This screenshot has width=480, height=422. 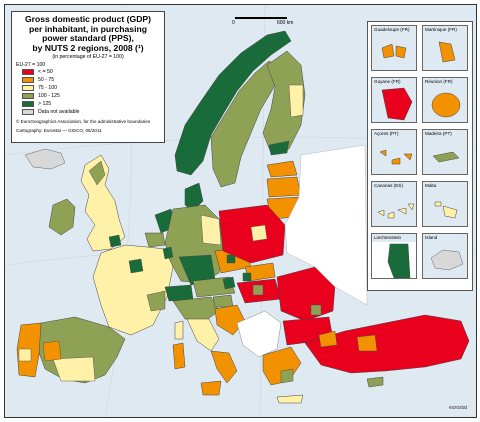 I want to click on region-estonia, so click(x=282, y=169).